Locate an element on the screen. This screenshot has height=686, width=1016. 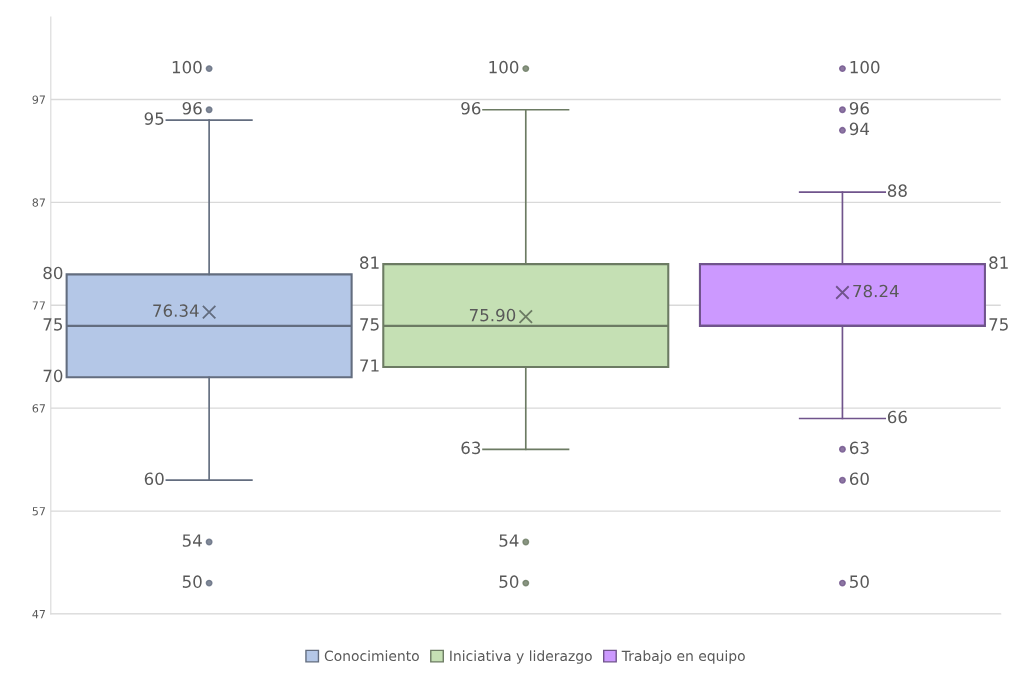
y-tick-label: 77 is located at coordinates (38, 305).